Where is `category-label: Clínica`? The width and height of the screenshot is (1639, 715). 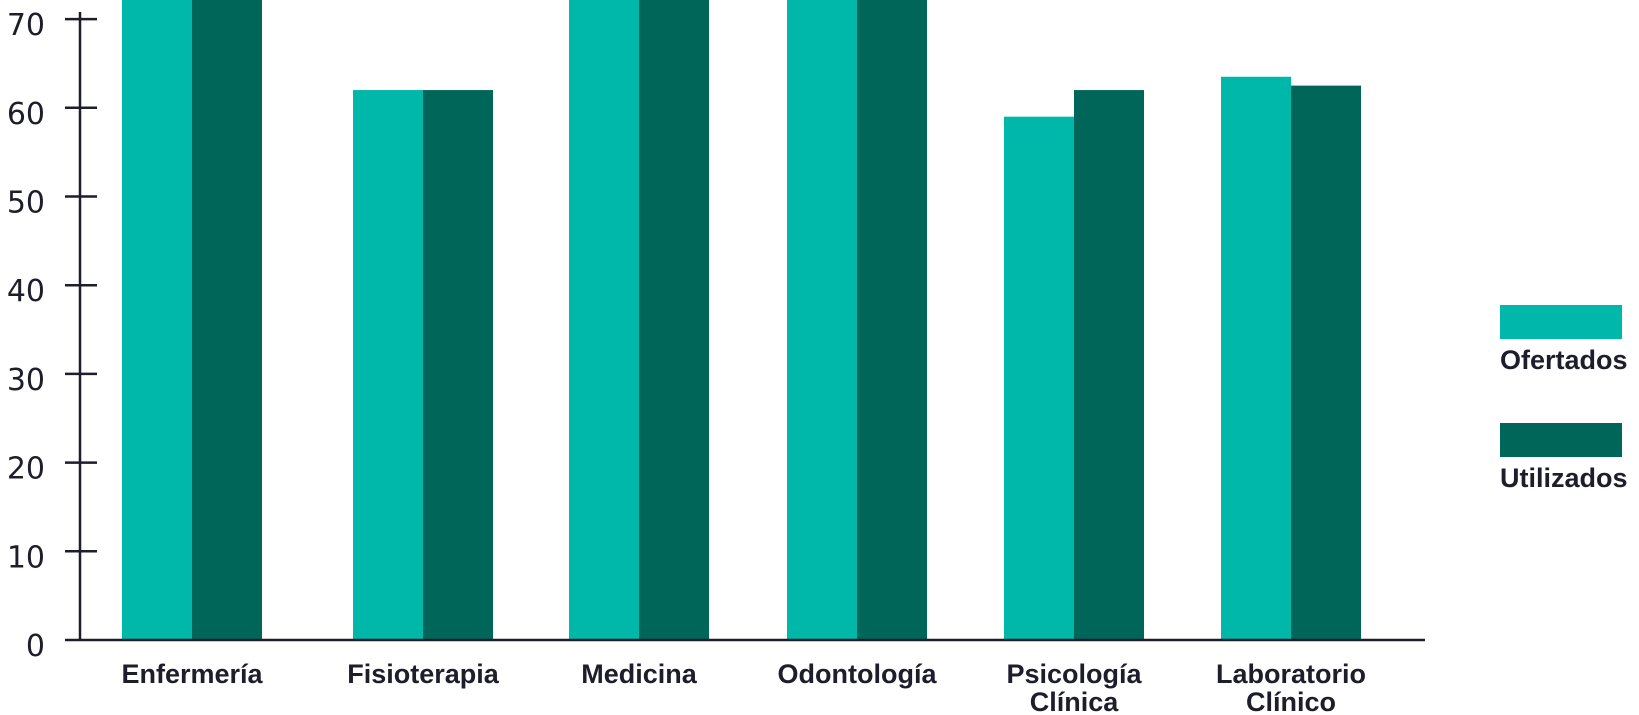
category-label: Clínica is located at coordinates (1075, 701).